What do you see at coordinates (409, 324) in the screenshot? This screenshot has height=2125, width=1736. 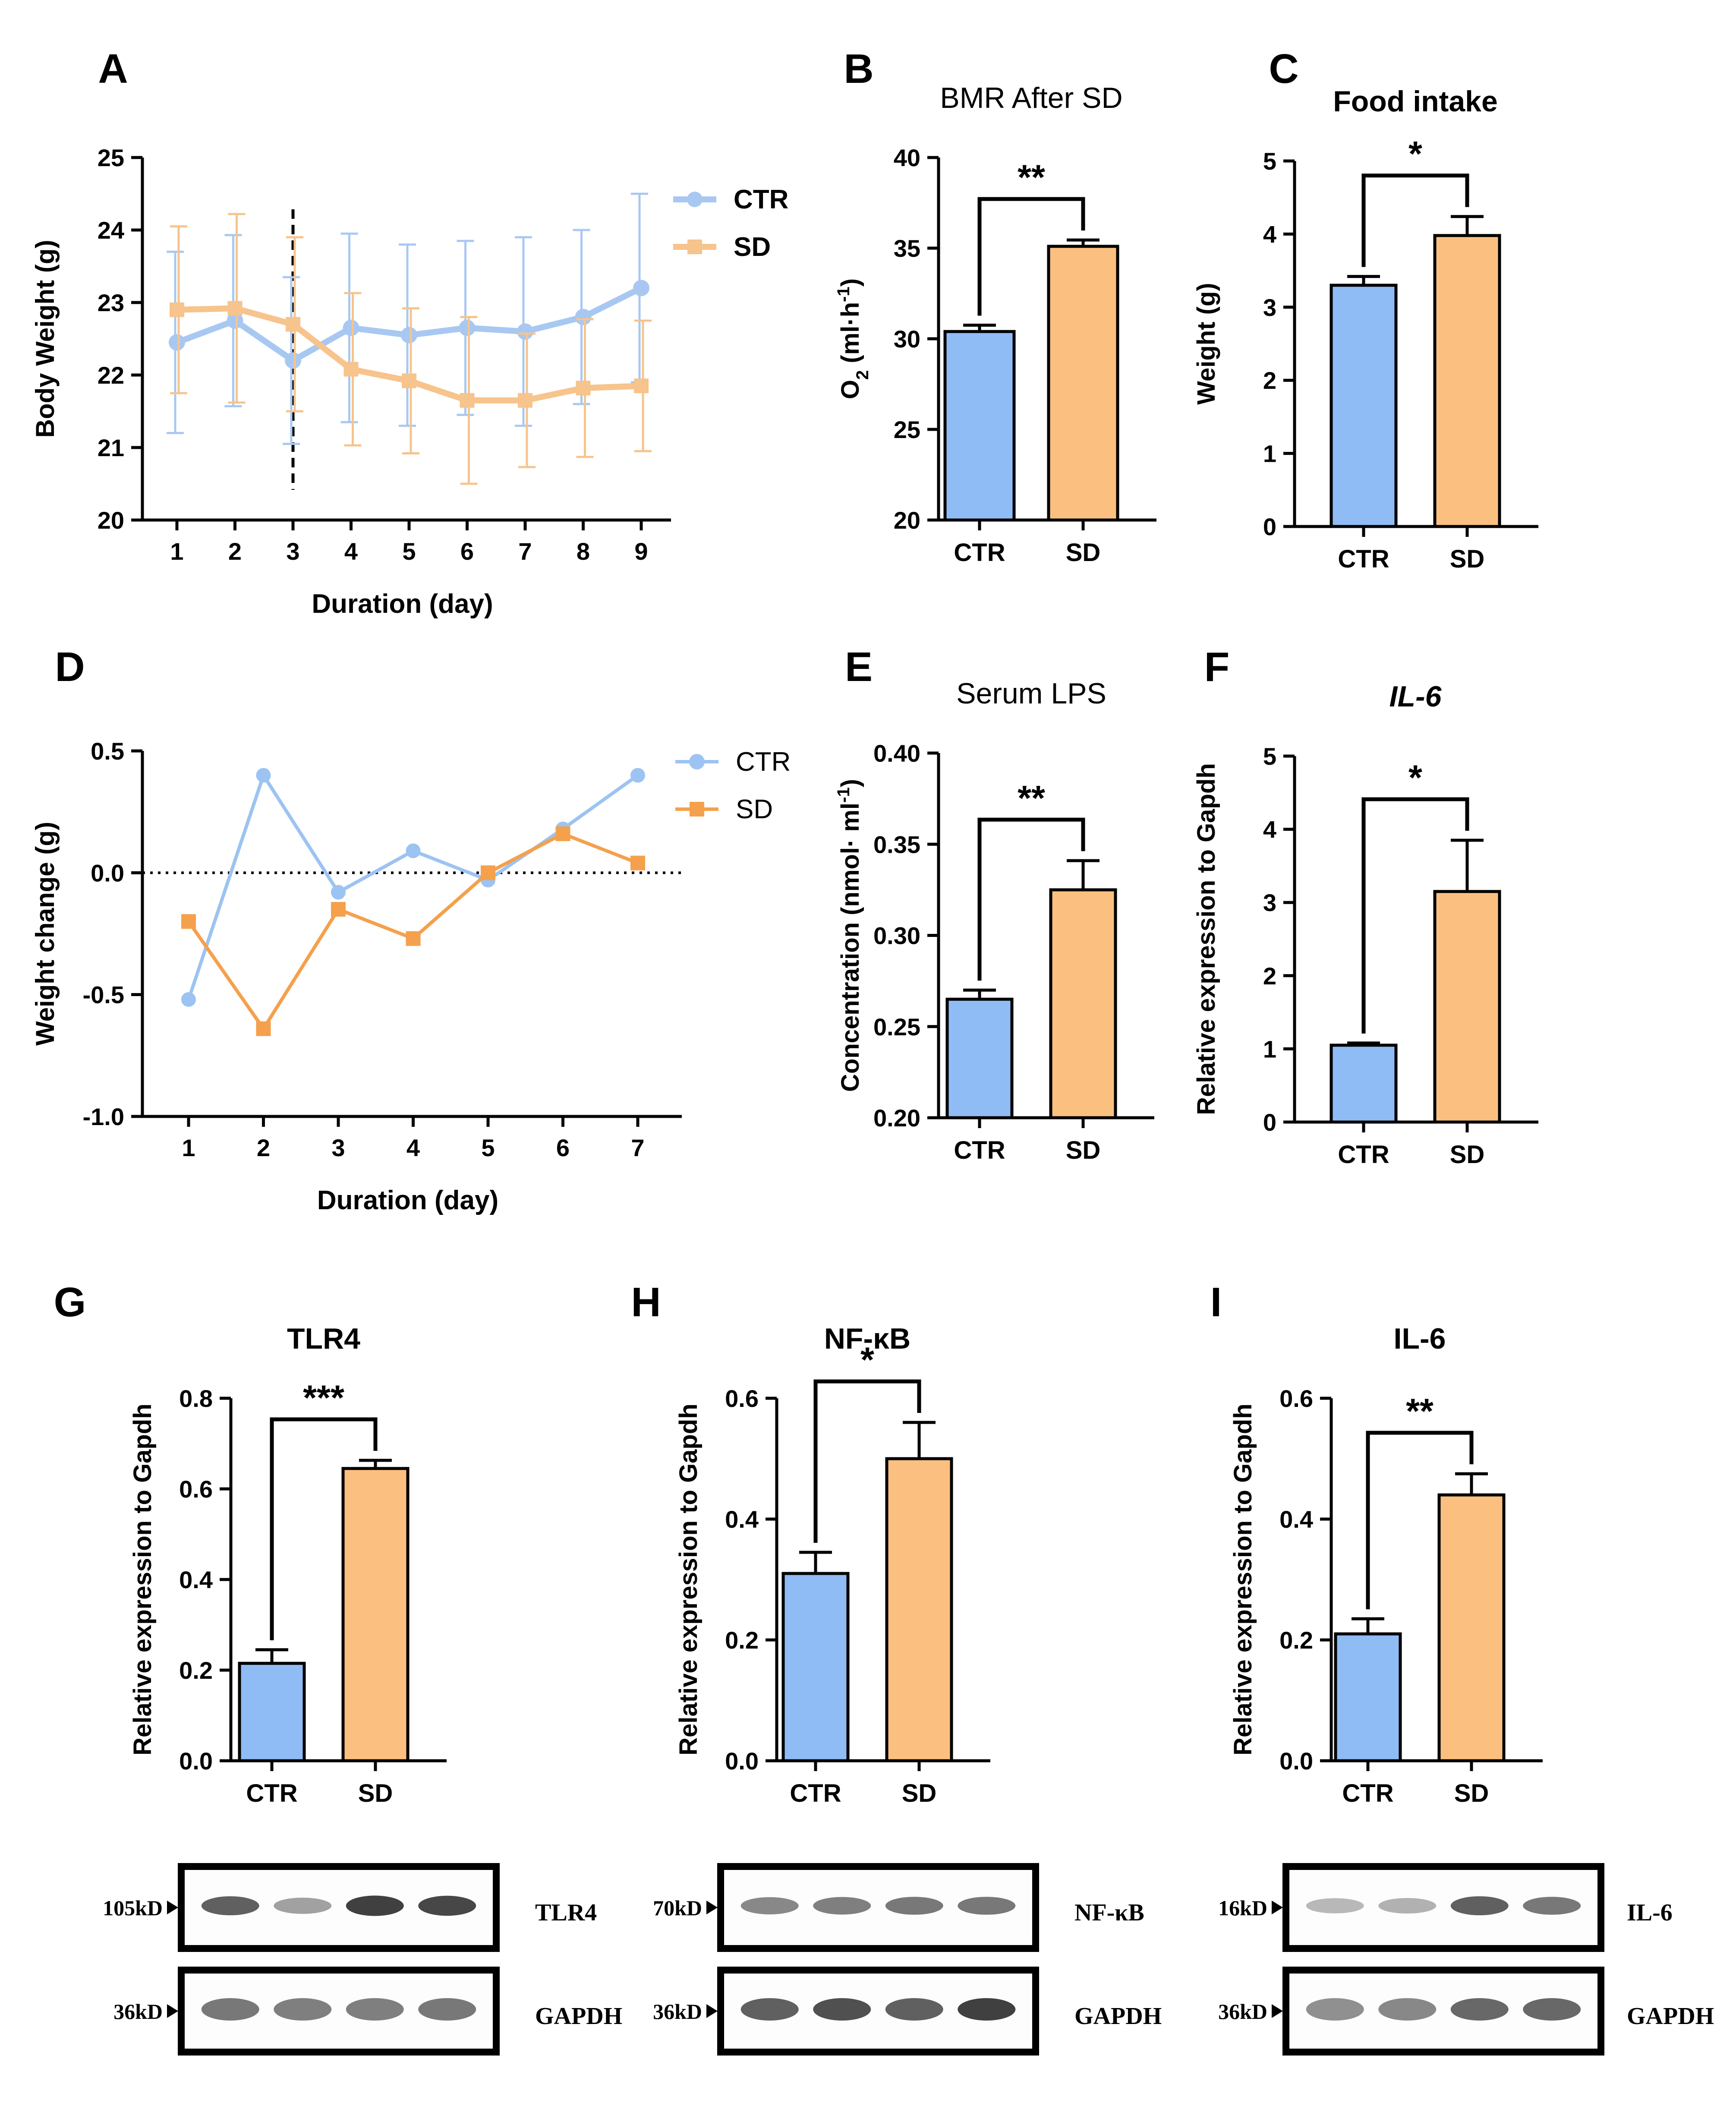 I see `panel-A-series-CTR` at bounding box center [409, 324].